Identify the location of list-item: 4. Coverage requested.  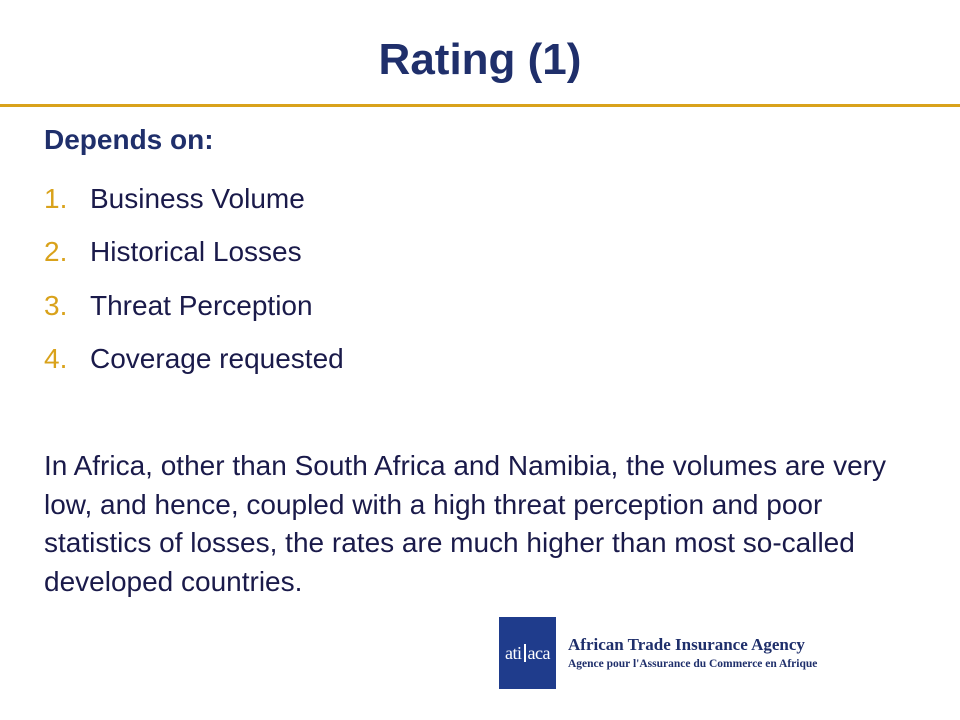
(194, 360).